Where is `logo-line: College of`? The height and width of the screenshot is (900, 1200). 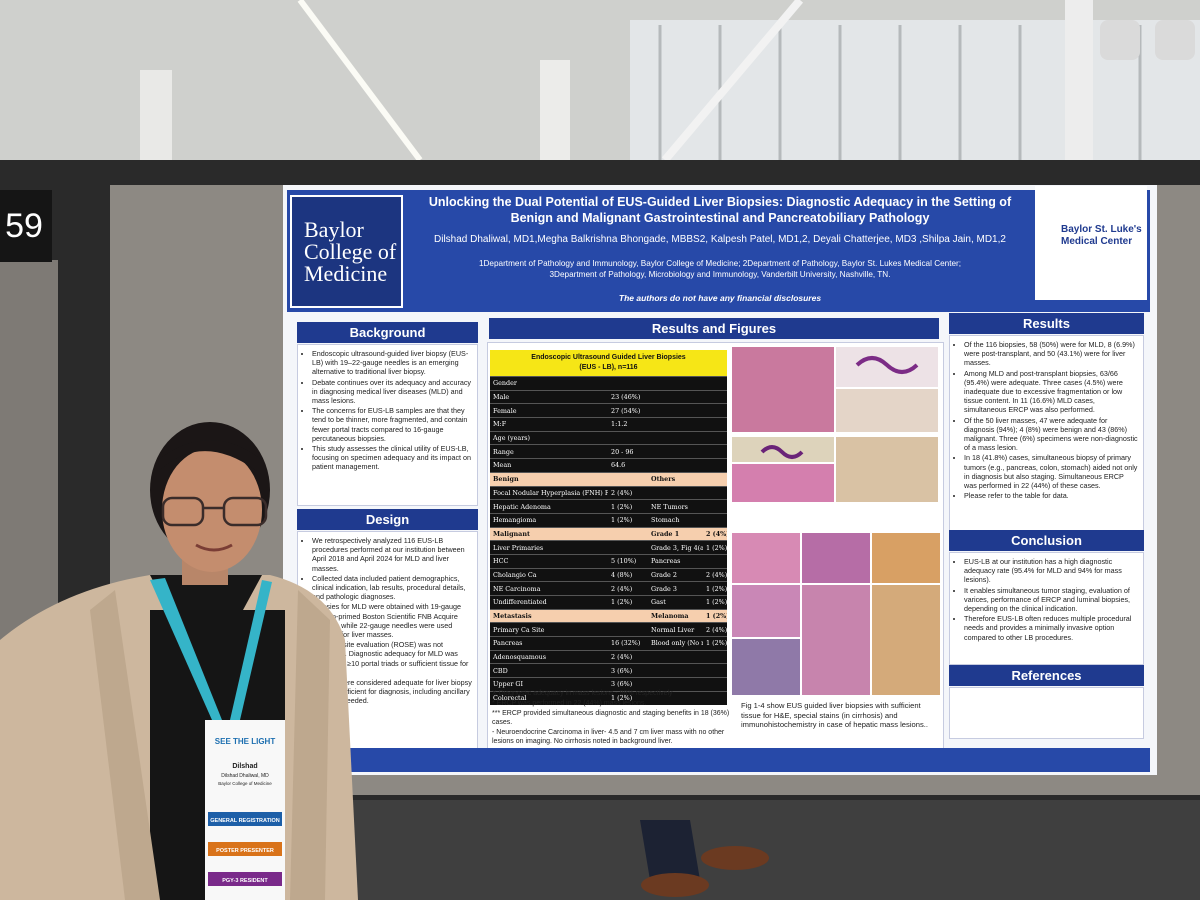
logo-line: College of is located at coordinates (350, 251).